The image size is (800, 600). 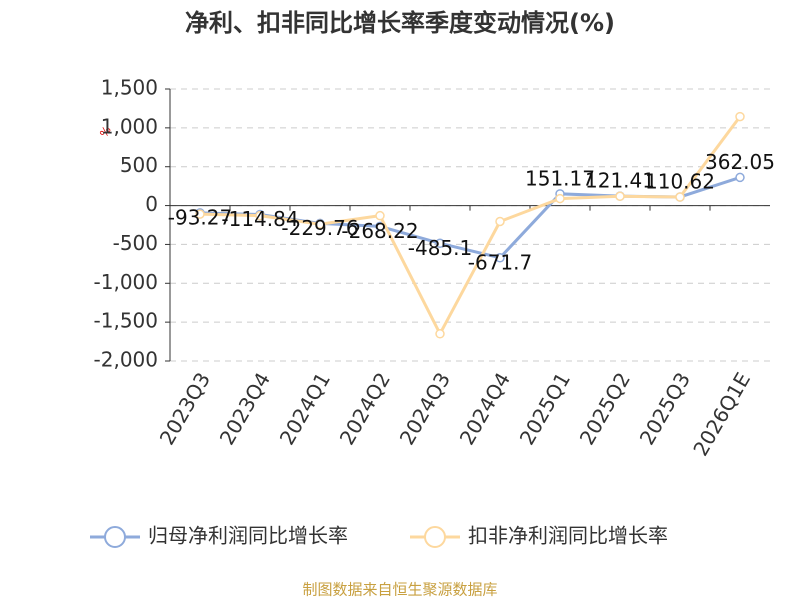 What do you see at coordinates (135, 243) in the screenshot?
I see `y-tick-label: -500` at bounding box center [135, 243].